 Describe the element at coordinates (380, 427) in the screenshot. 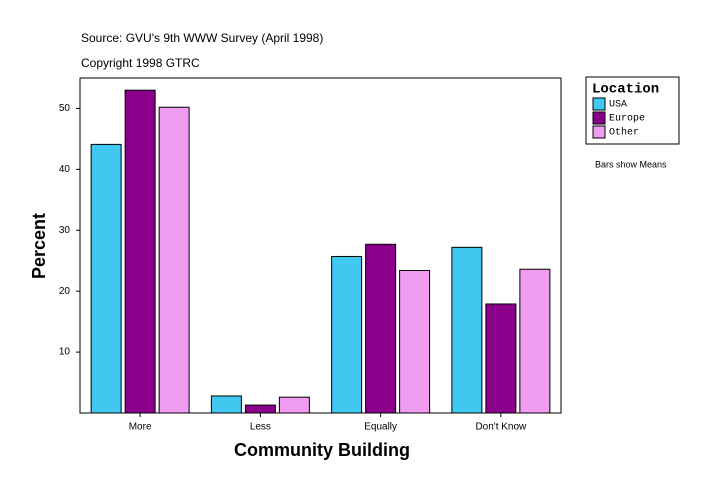

I see `x-tick-label: Equally` at that location.